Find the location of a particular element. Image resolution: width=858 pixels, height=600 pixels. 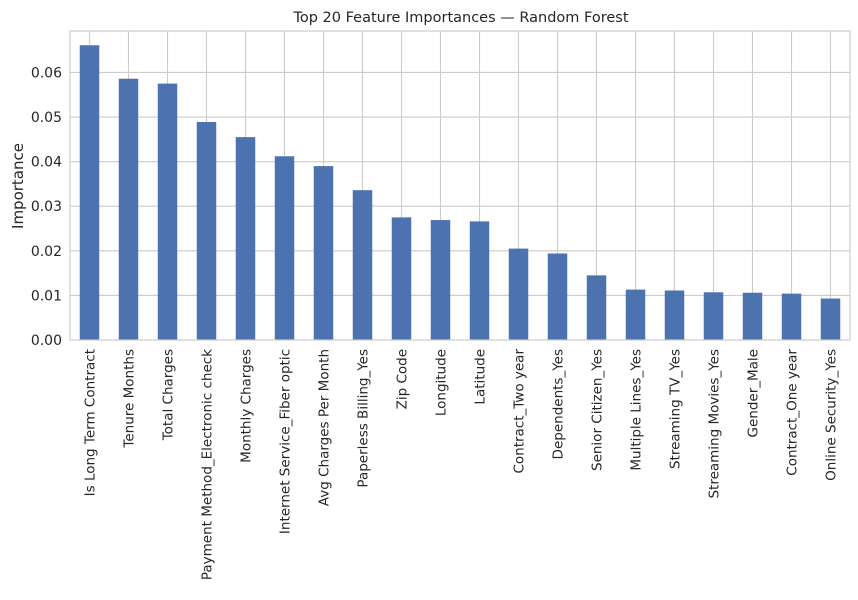

x-tick-label: Longitude is located at coordinates (442, 382).